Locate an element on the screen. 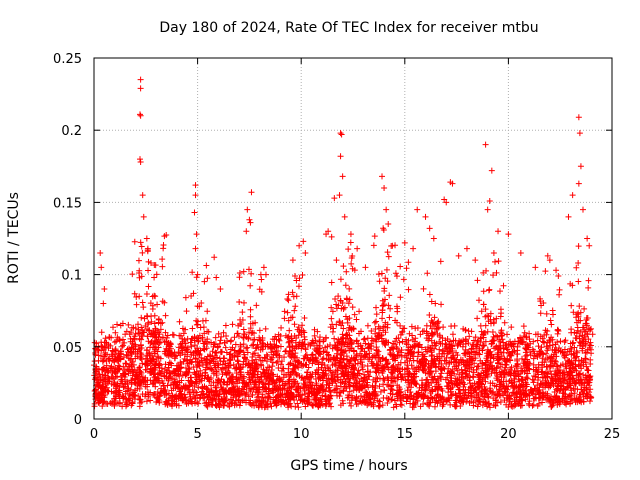 The width and height of the screenshot is (640, 480). y-tick-label: 0.2 is located at coordinates (71, 131).